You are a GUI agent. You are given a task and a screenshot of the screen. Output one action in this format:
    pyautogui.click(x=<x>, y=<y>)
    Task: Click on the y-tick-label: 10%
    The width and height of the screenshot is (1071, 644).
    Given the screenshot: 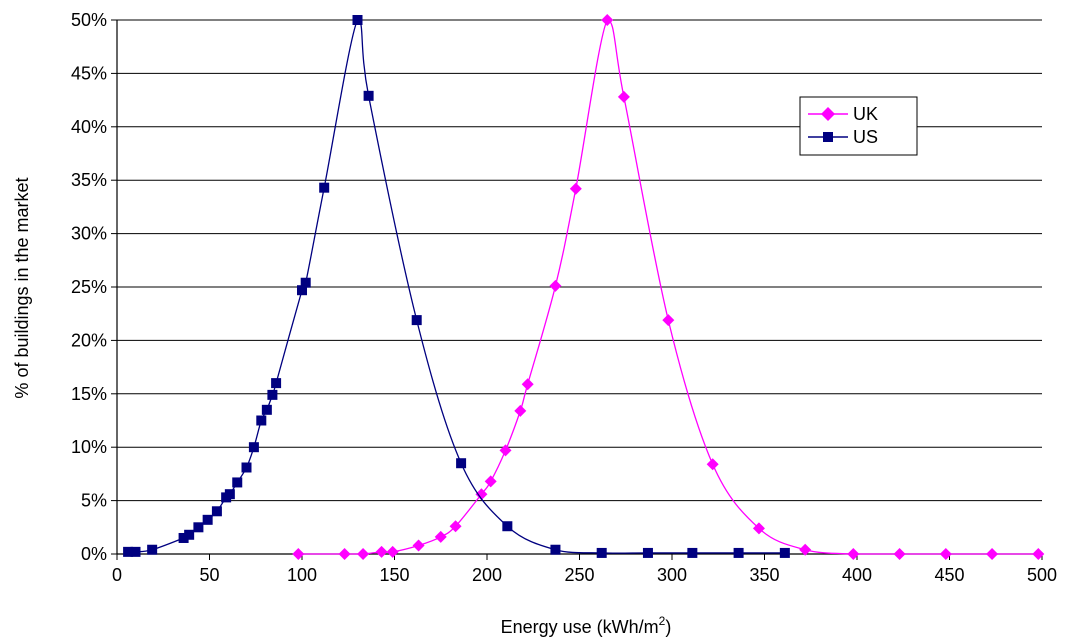 What is the action you would take?
    pyautogui.click(x=89, y=447)
    